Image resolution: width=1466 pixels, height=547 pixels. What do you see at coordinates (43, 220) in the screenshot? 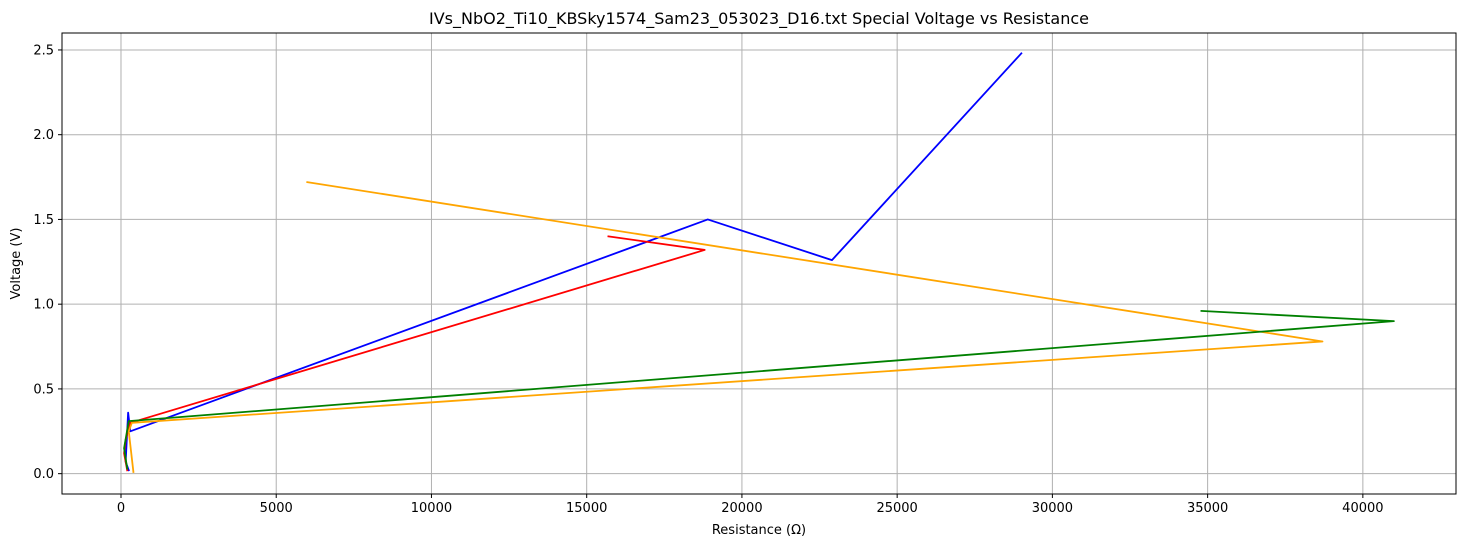
I see `y-tick-label: 1.5` at bounding box center [43, 220].